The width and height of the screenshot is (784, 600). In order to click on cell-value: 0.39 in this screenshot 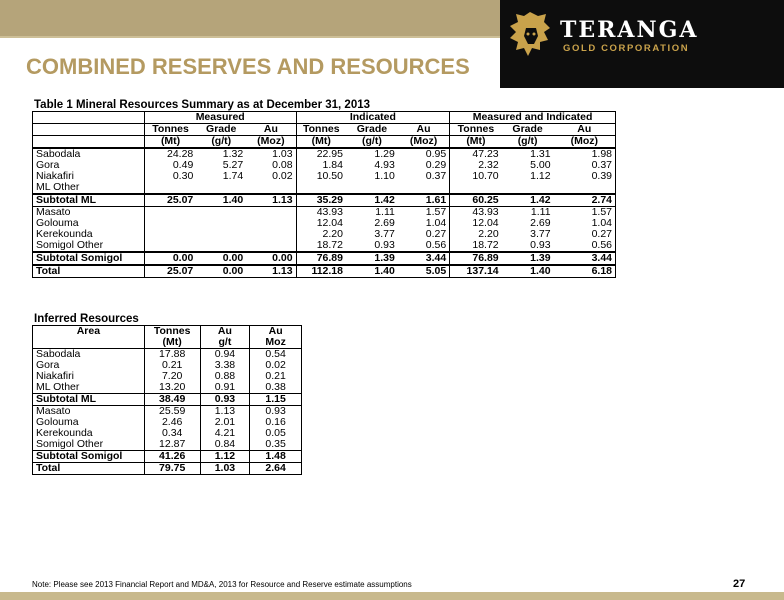, I will do `click(584, 176)`.